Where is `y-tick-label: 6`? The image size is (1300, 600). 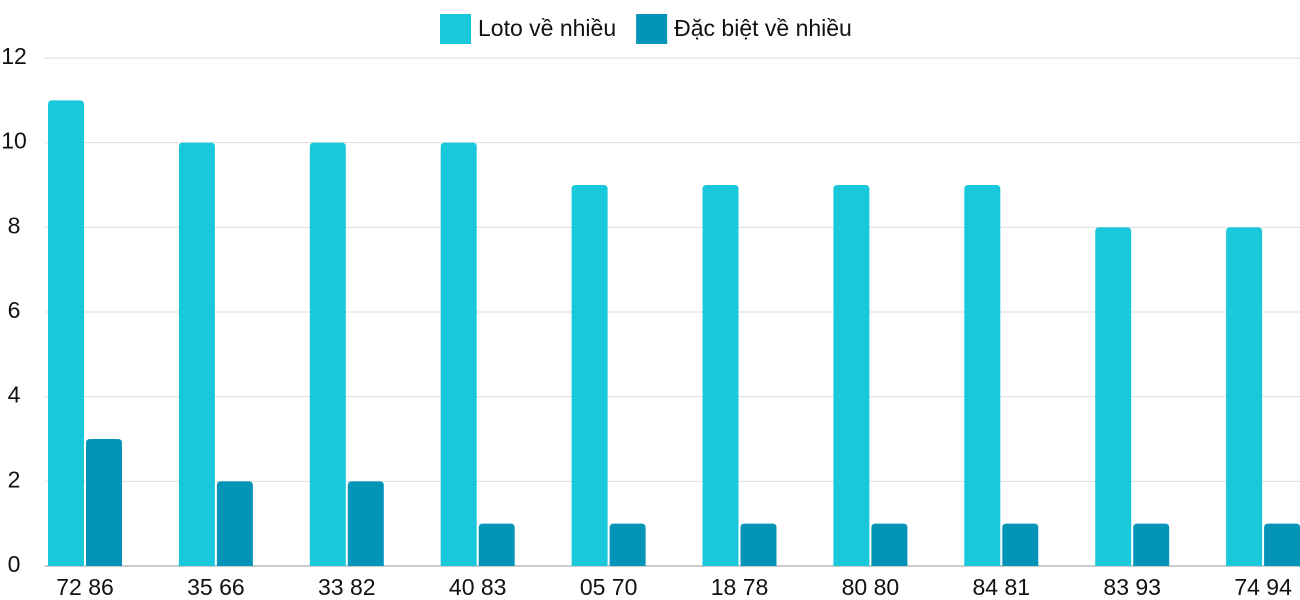 y-tick-label: 6 is located at coordinates (14, 310).